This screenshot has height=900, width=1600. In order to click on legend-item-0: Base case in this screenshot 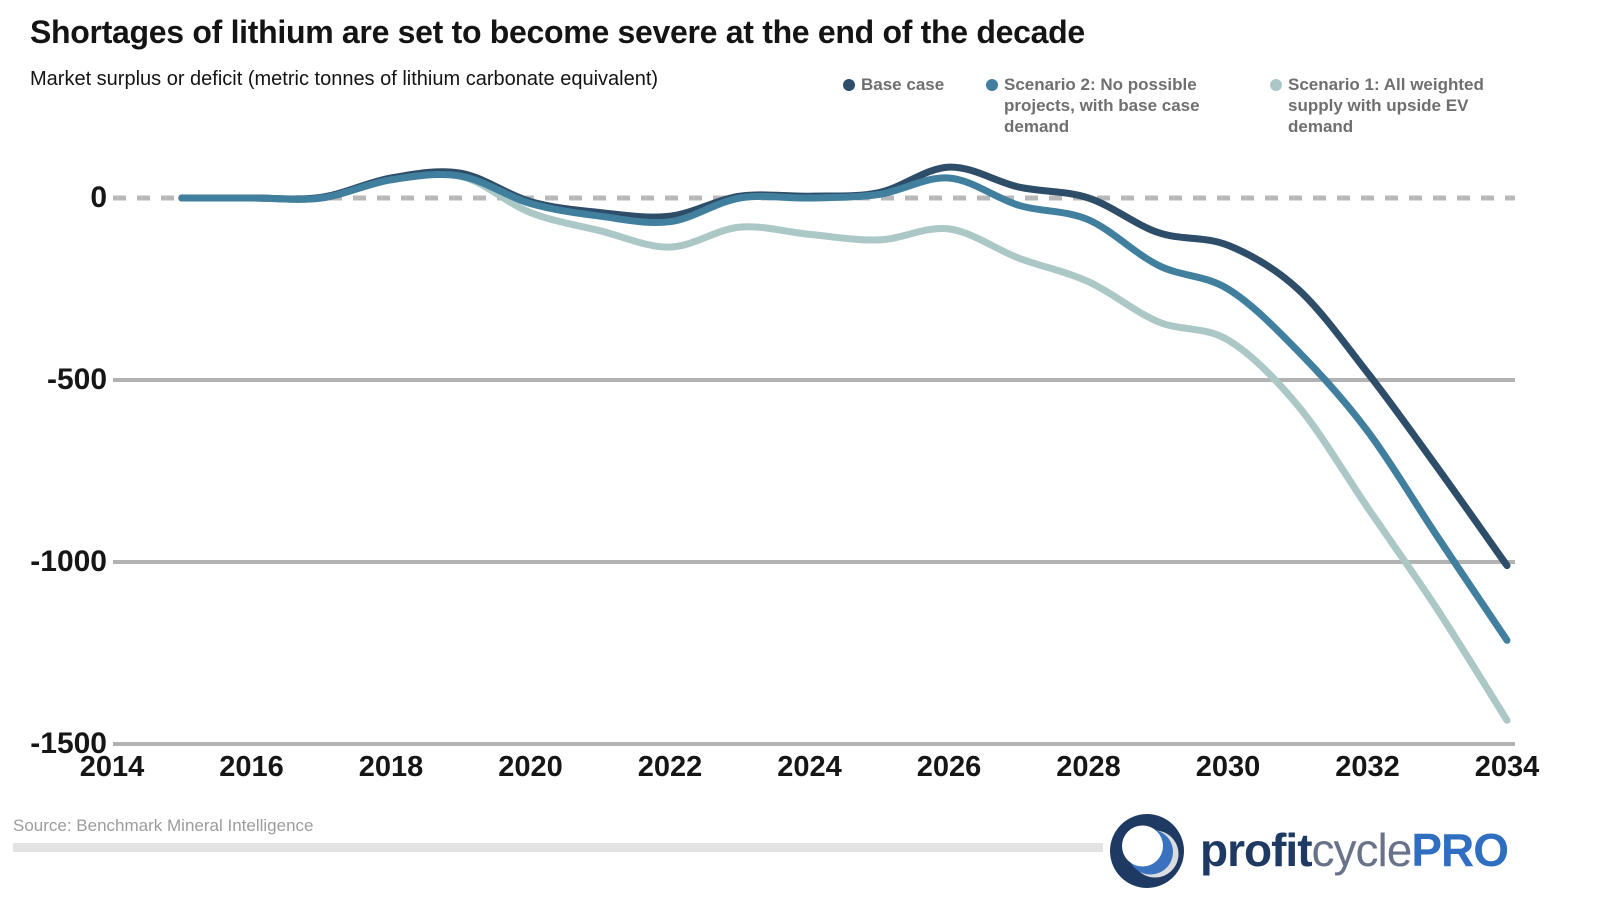, I will do `click(908, 84)`.